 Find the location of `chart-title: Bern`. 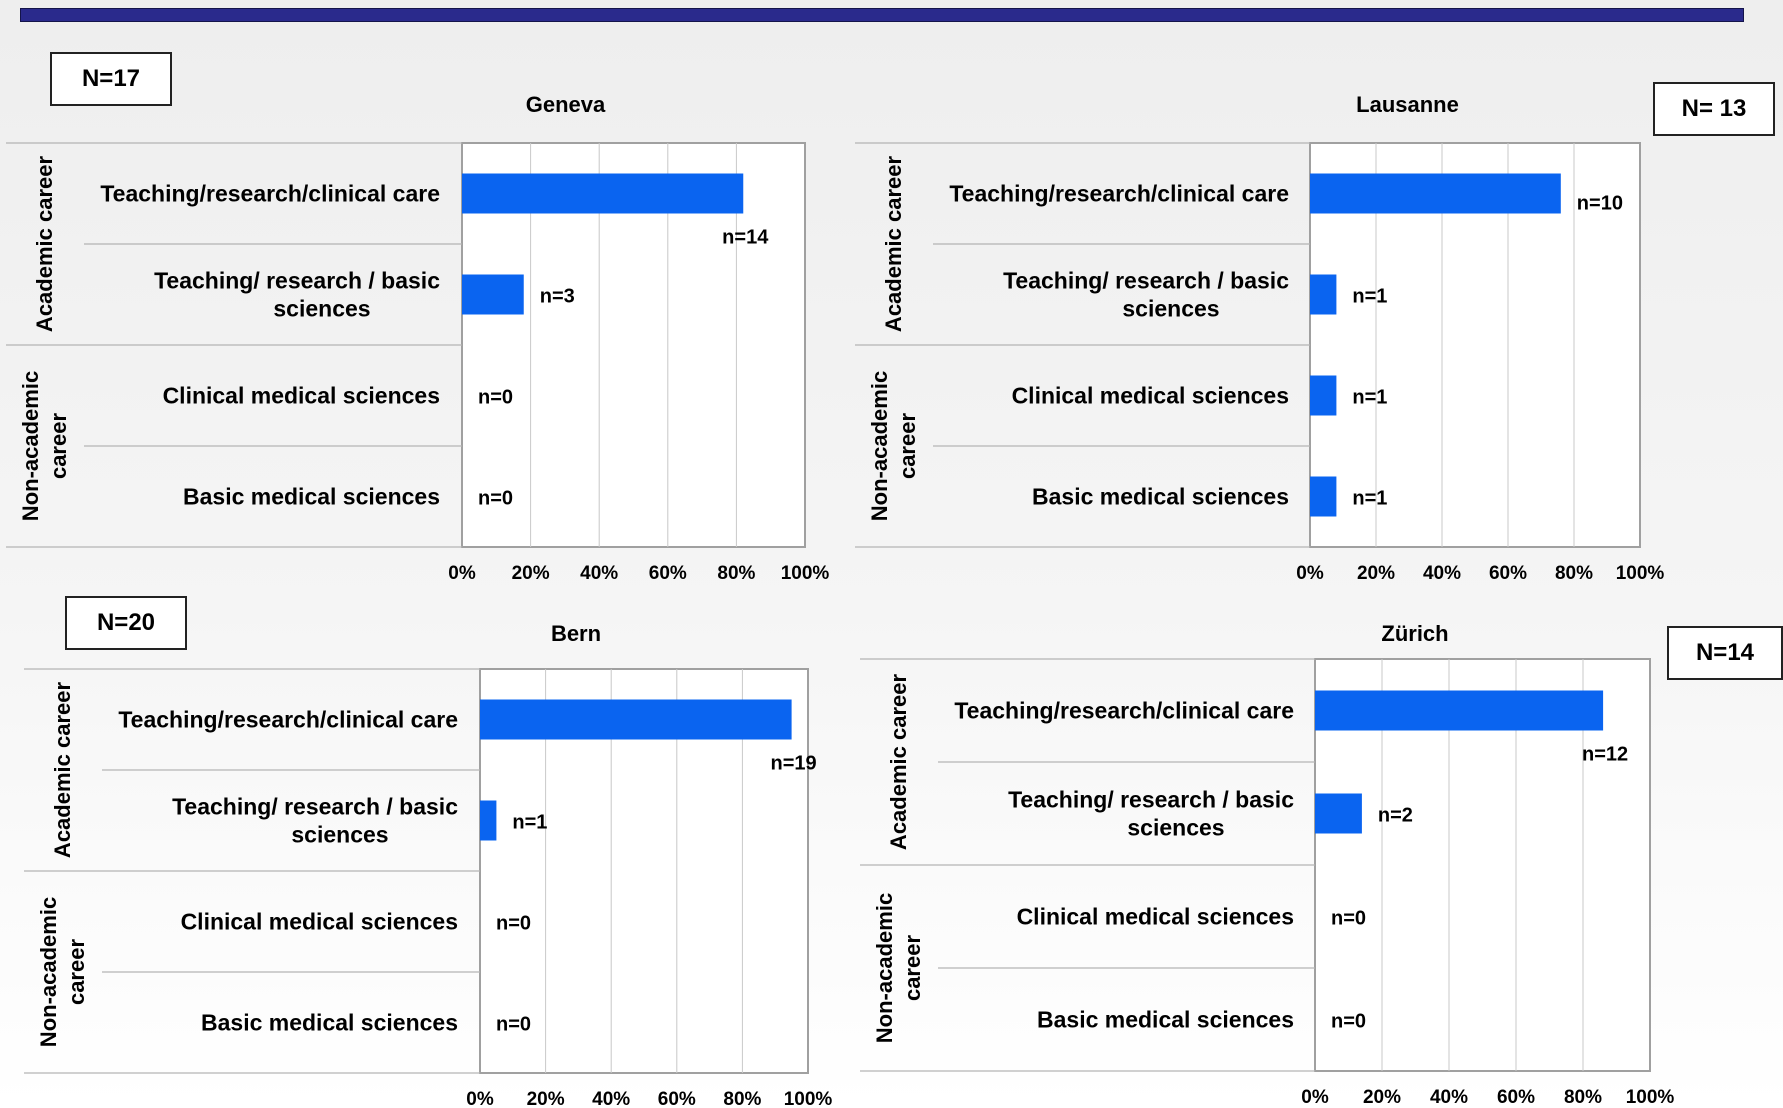

chart-title: Bern is located at coordinates (576, 633).